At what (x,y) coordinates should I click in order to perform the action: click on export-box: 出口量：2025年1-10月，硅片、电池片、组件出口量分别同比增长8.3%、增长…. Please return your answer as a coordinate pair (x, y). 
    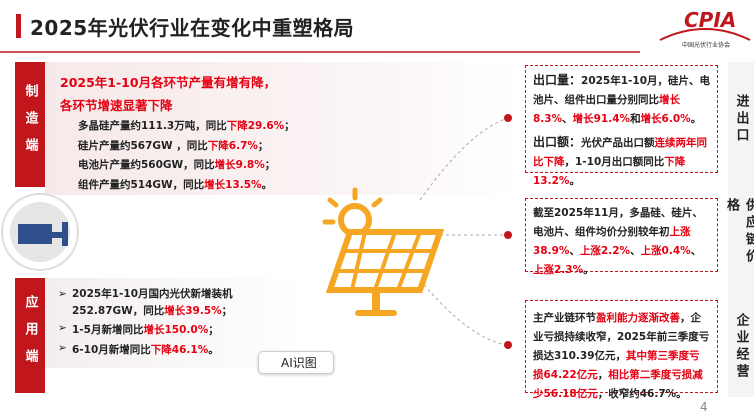
    Looking at the image, I should click on (621, 126).